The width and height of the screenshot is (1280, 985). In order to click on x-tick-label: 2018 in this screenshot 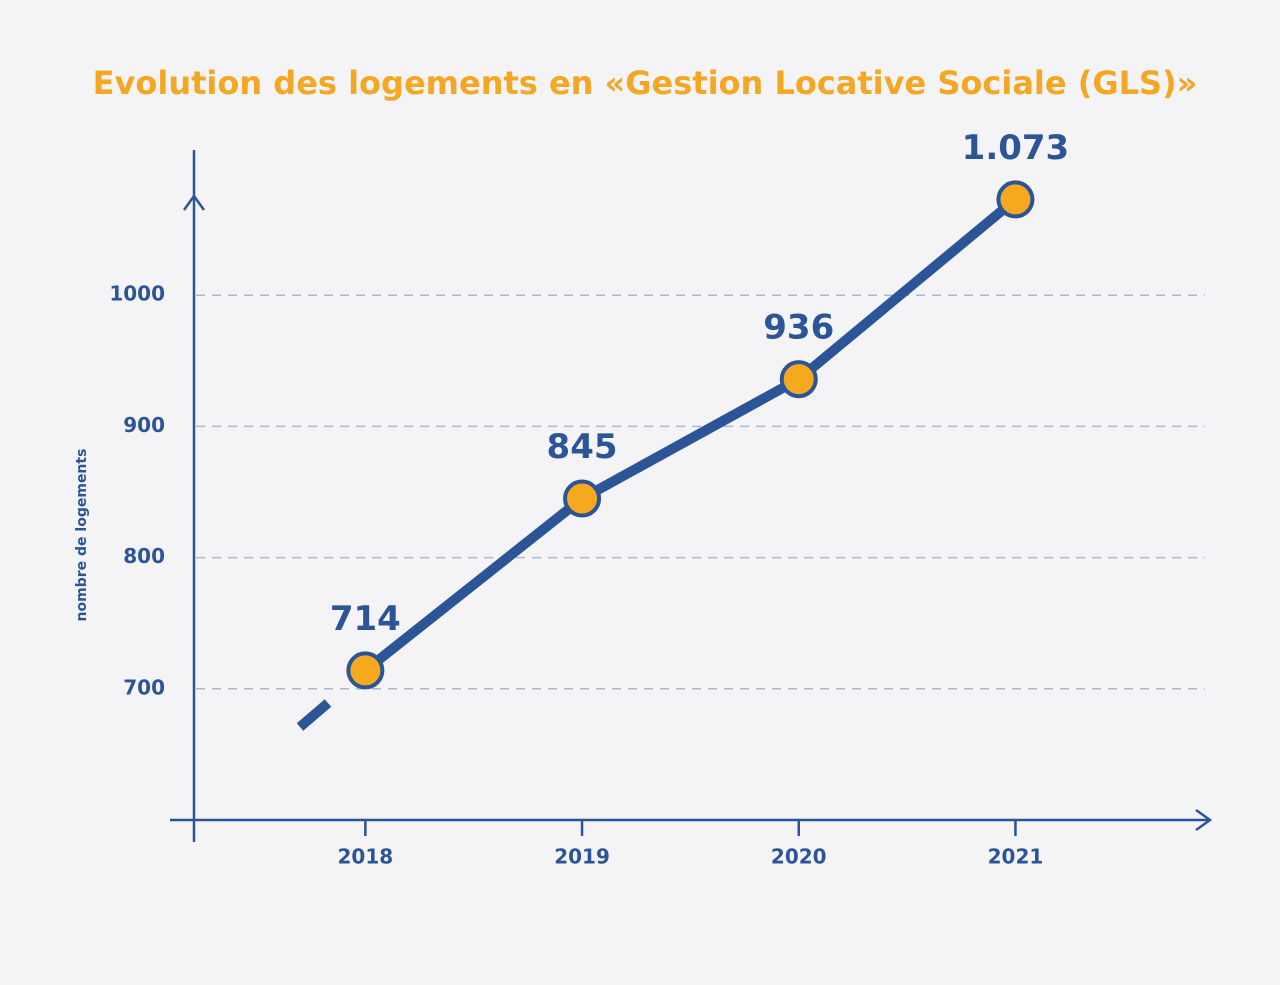, I will do `click(366, 857)`.